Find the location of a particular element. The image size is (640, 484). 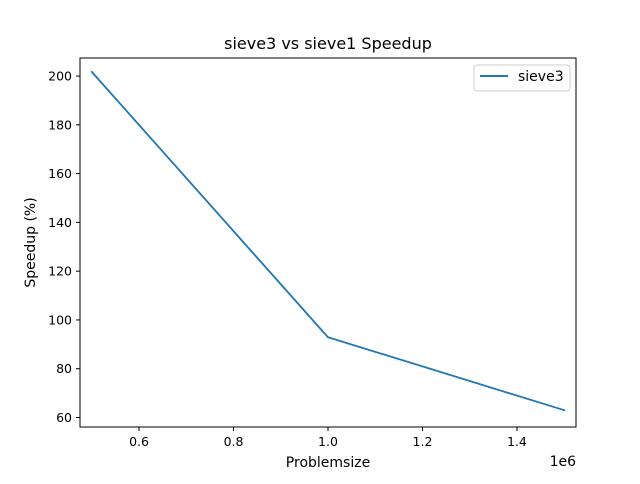

y-tick-label: 200 is located at coordinates (60, 76).